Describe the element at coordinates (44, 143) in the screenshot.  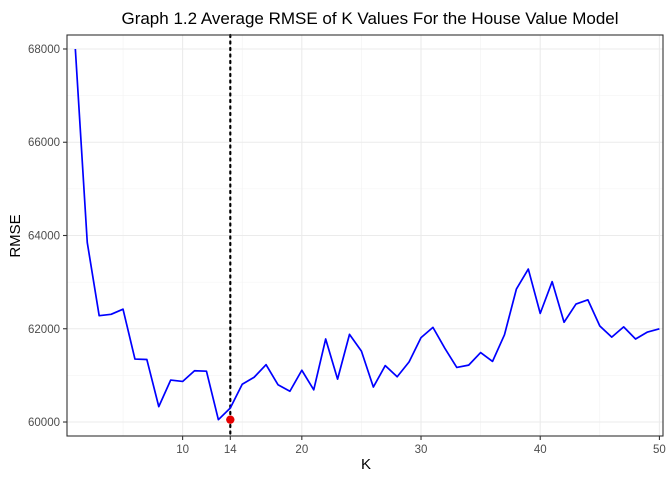
I see `y-tick-label: 66000` at that location.